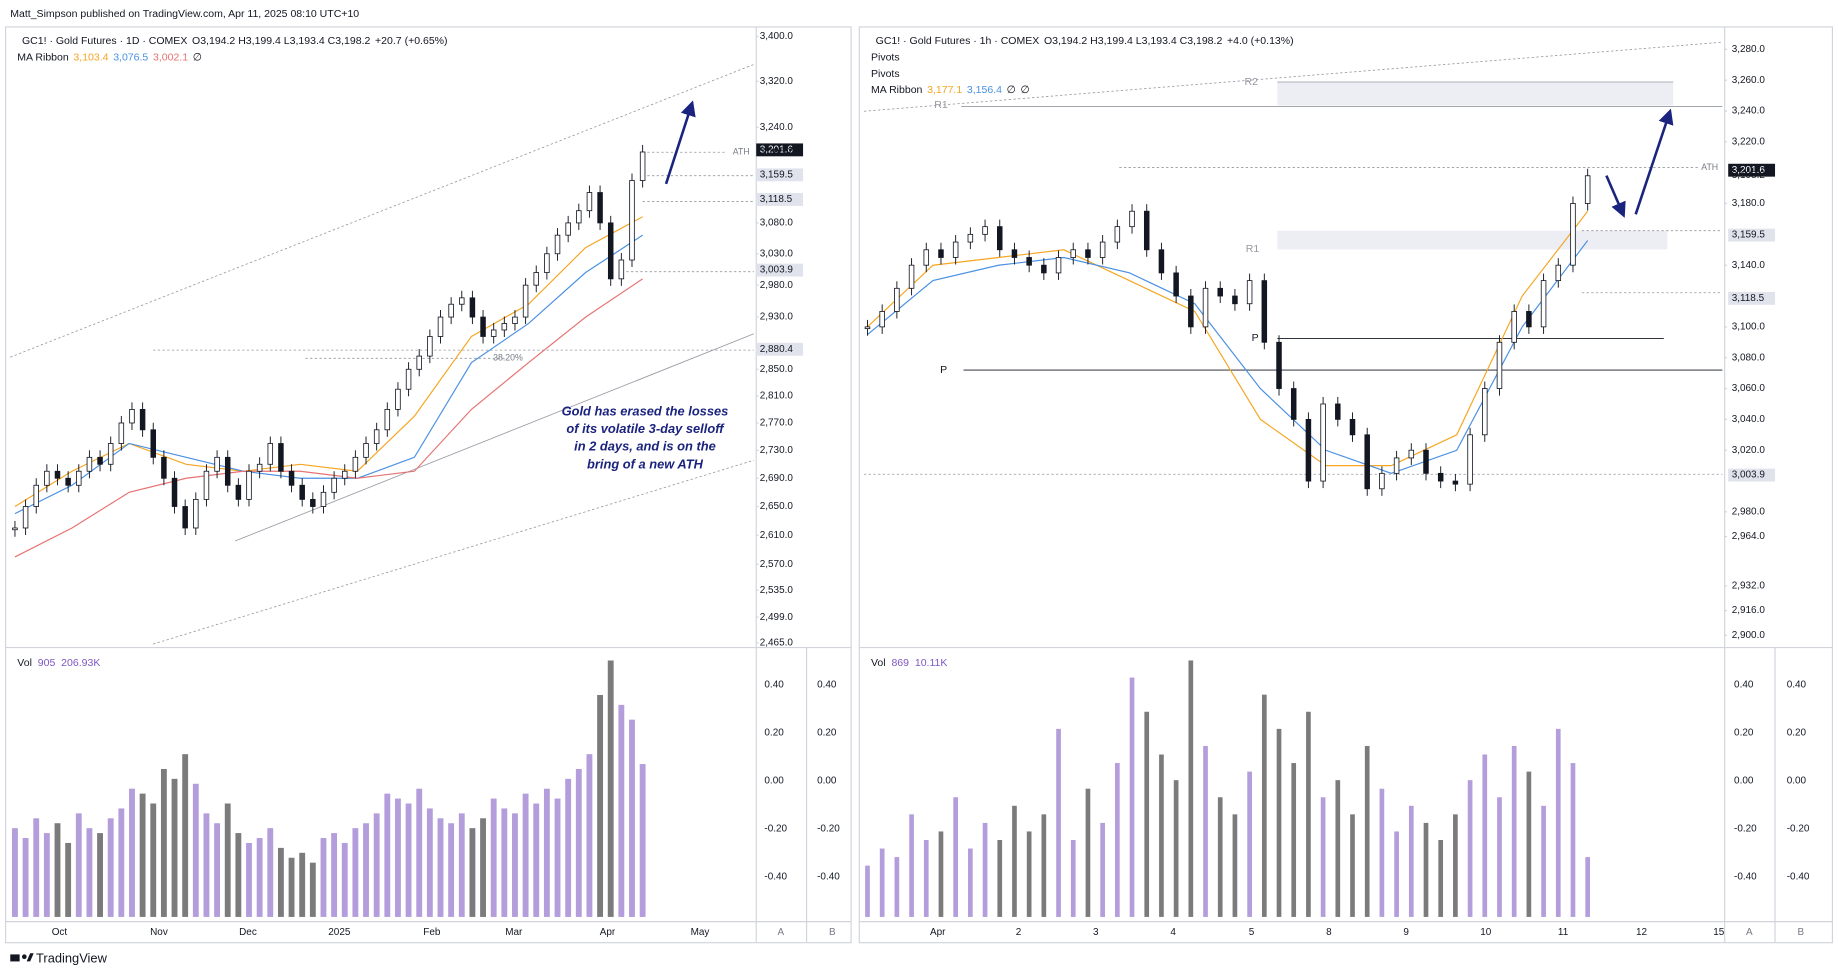  What do you see at coordinates (777, 643) in the screenshot?
I see `y-tick-label: 2,465.0` at bounding box center [777, 643].